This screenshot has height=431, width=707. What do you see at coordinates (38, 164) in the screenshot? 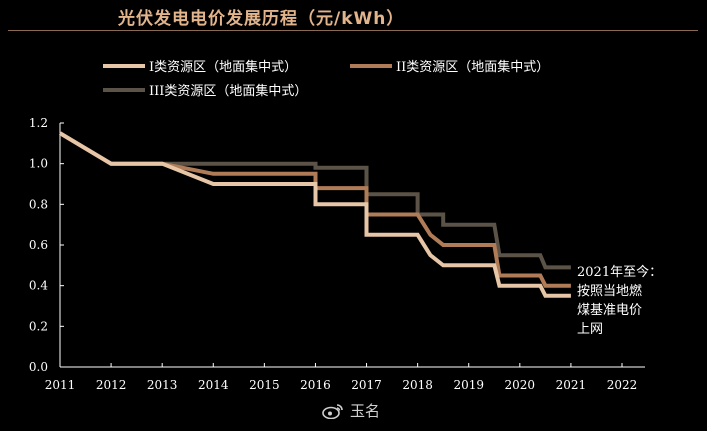
I see `y-tick-label: 1.0` at bounding box center [38, 164].